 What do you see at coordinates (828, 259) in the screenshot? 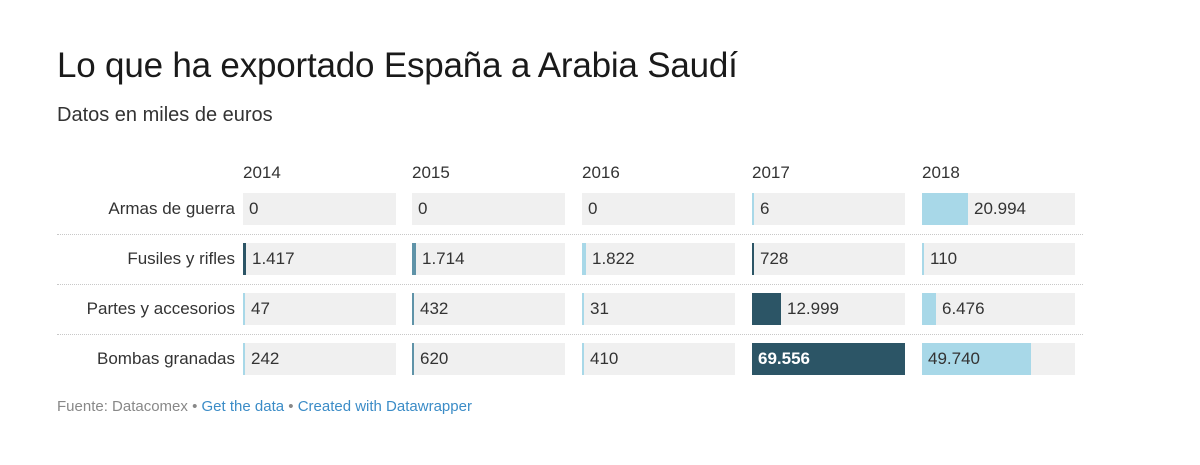
I see `table-cell: 728` at bounding box center [828, 259].